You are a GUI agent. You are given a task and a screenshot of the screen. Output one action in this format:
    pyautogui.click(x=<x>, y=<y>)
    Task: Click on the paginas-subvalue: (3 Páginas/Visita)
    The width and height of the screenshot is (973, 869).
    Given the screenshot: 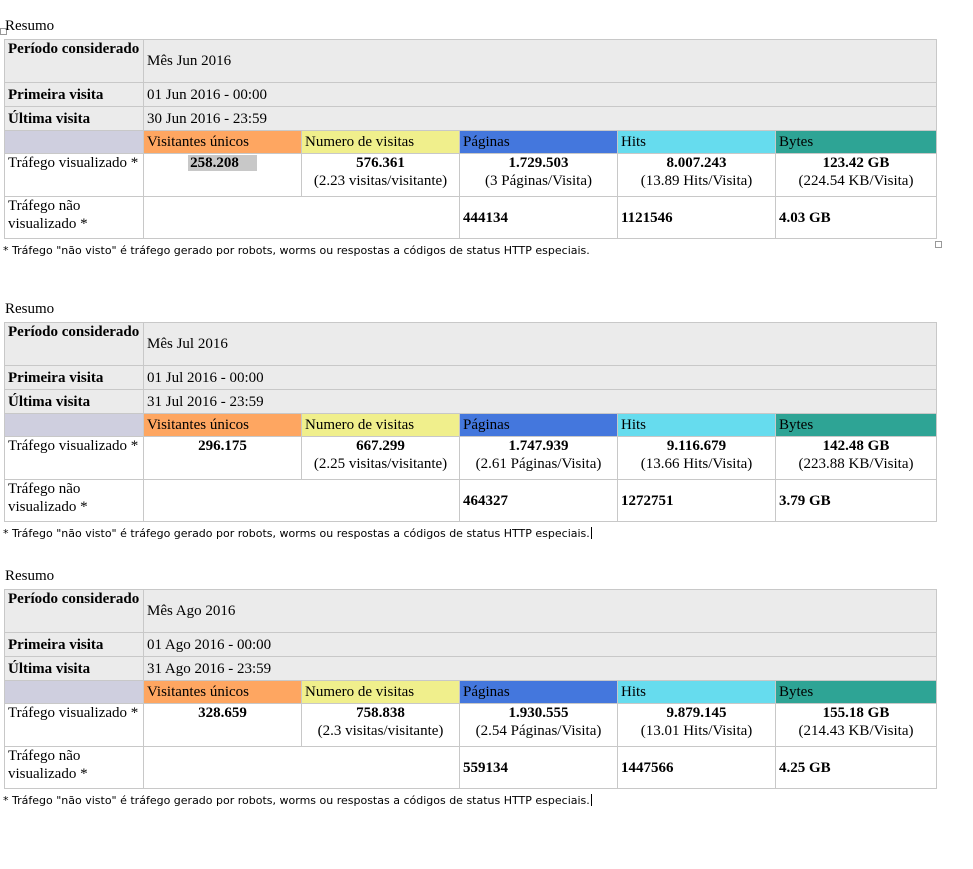 What is the action you would take?
    pyautogui.click(x=538, y=181)
    